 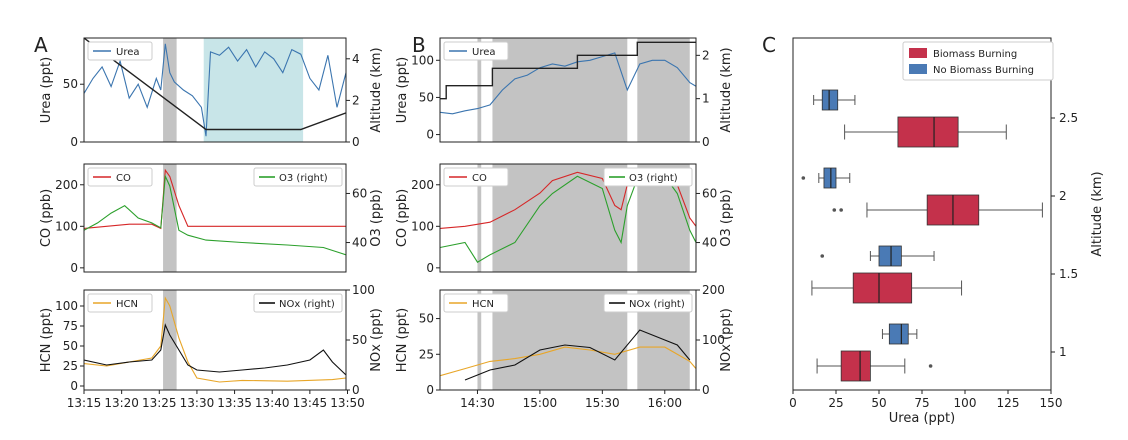 What do you see at coordinates (310, 403) in the screenshot?
I see `x-tick-label: 13:45` at bounding box center [310, 403].